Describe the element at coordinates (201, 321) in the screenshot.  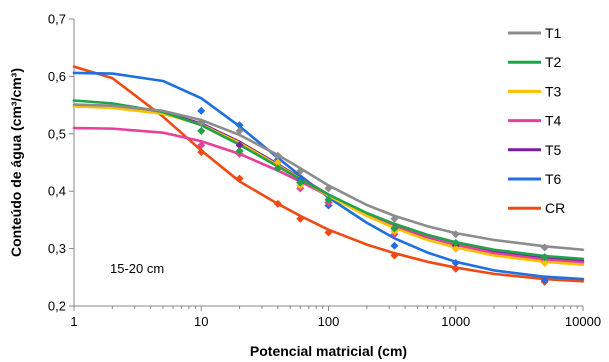
I see `x-tick-label: 10` at that location.